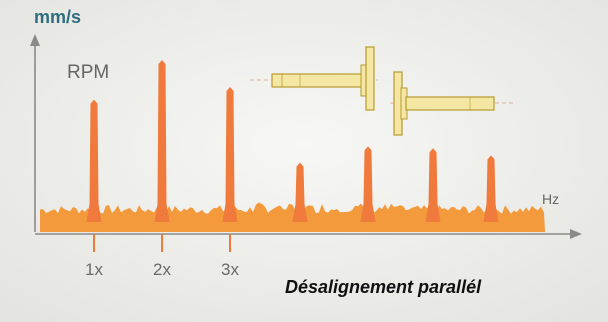 The height and width of the screenshot is (322, 608). I want to click on tick-label-2: 2x, so click(162, 269).